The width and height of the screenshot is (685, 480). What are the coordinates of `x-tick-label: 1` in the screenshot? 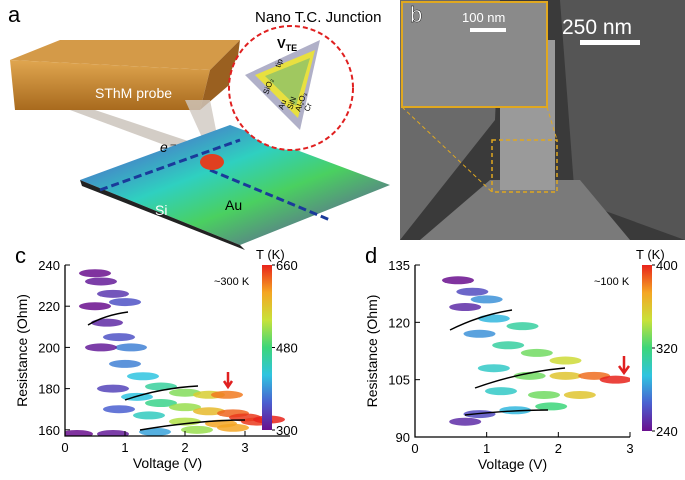 It's located at (486, 448).